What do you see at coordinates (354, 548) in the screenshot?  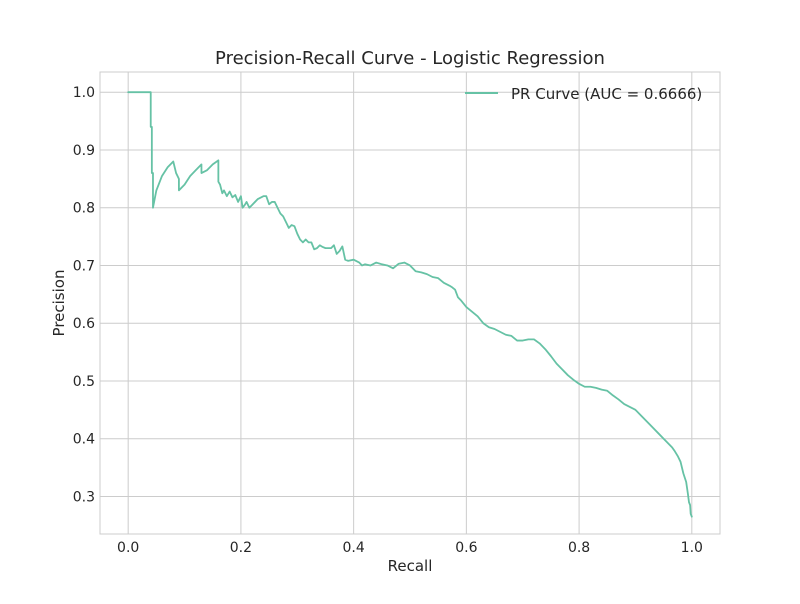 I see `x-tick-label: 0.4` at bounding box center [354, 548].